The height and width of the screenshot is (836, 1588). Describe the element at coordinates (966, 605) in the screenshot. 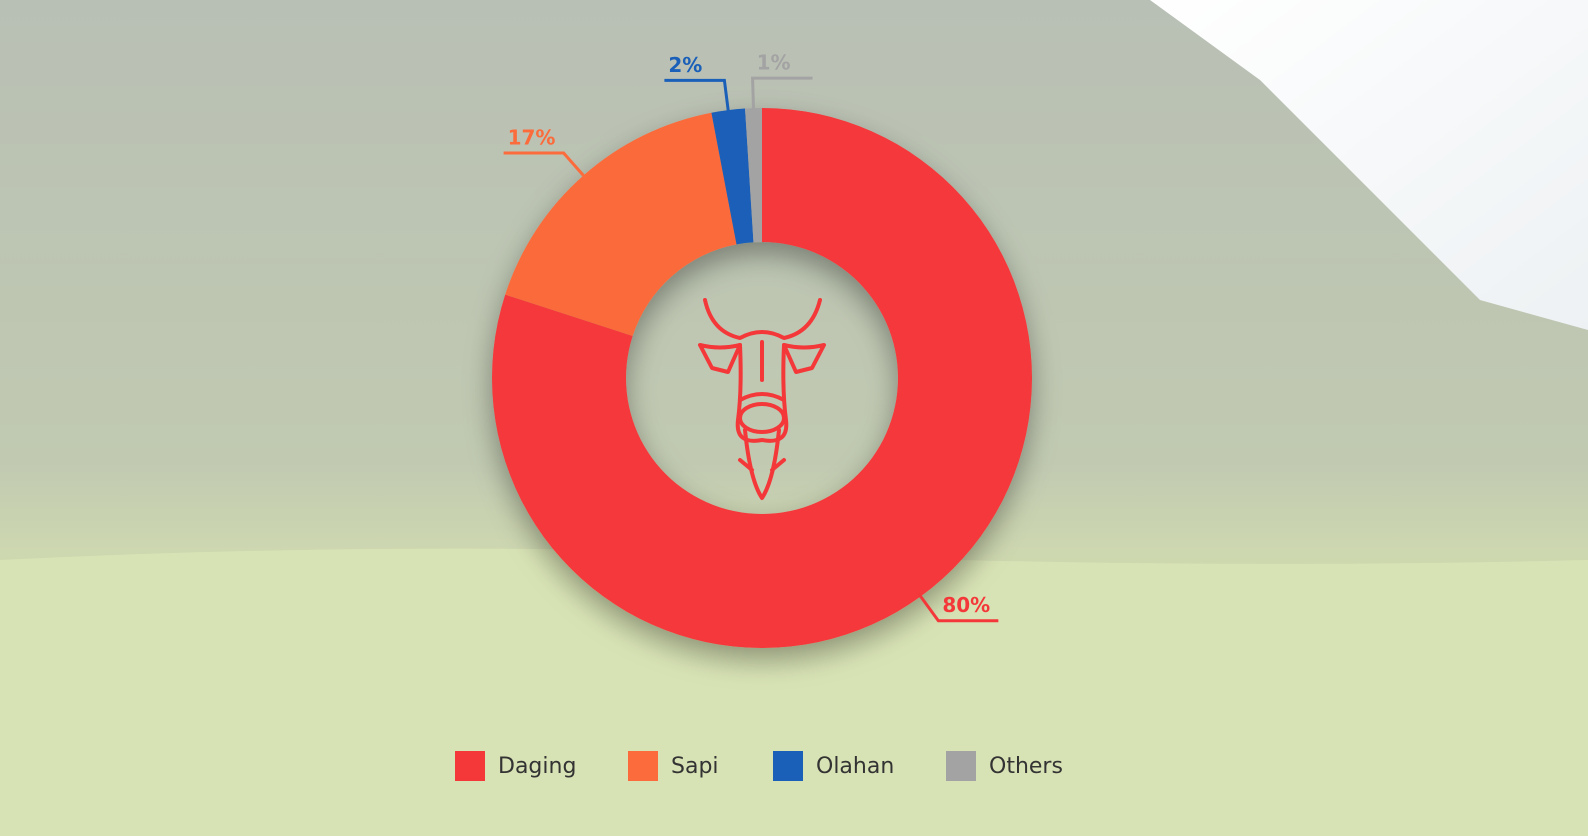

I see `data-label: 80%` at that location.